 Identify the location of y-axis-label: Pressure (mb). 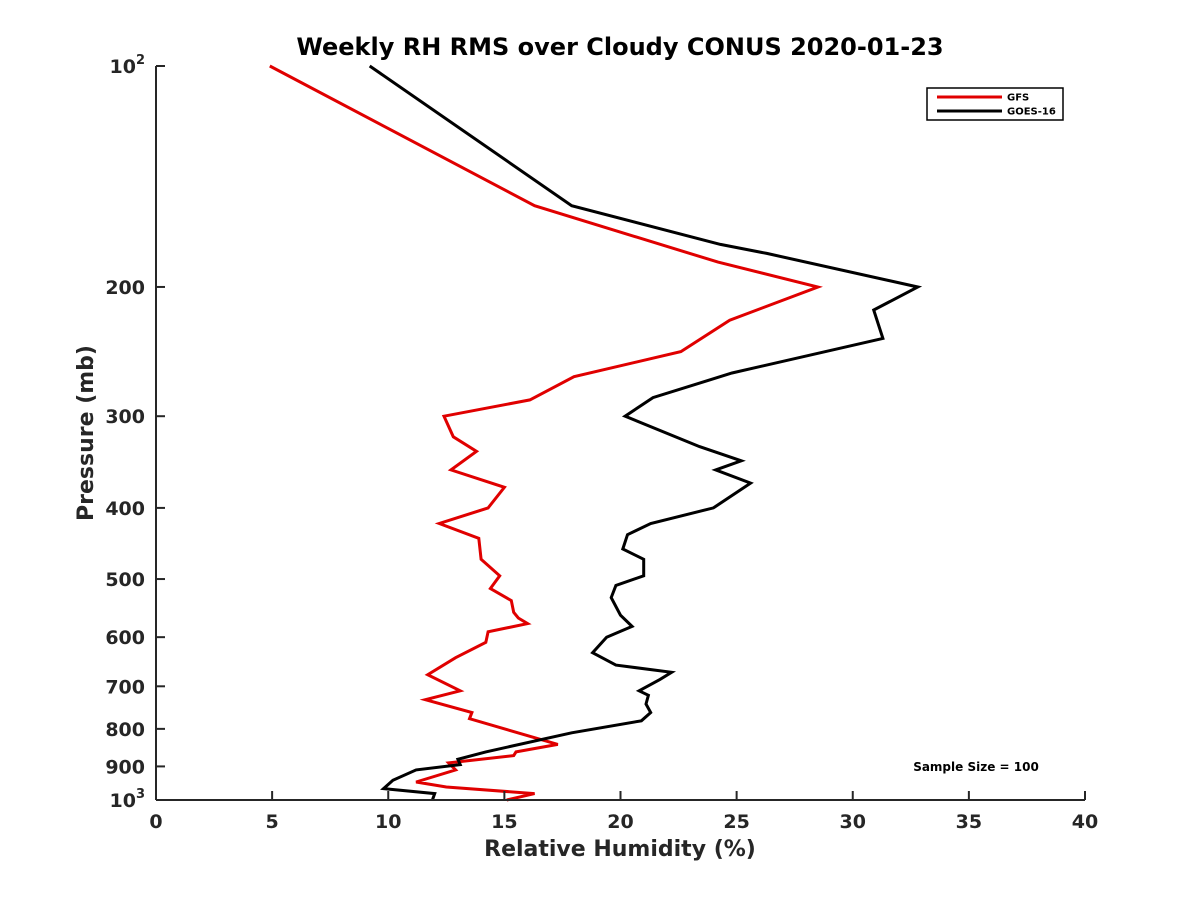
(86, 433).